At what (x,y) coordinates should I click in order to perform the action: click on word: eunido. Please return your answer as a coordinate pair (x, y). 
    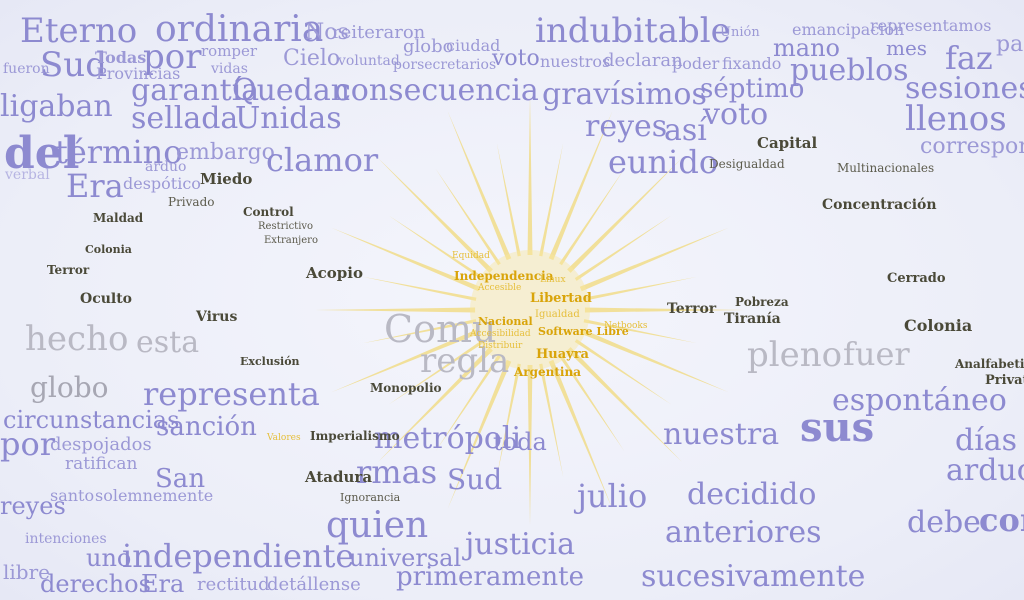
    Looking at the image, I should click on (663, 162).